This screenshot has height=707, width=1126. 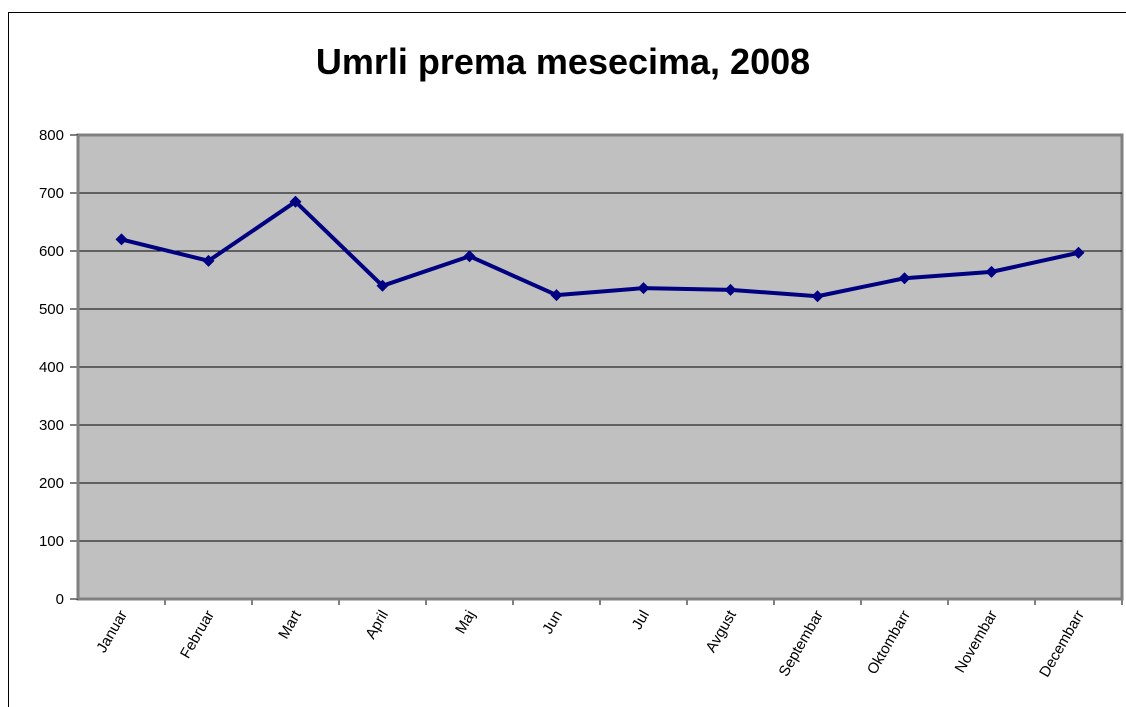 I want to click on y-tick-label: 800, so click(x=51, y=135).